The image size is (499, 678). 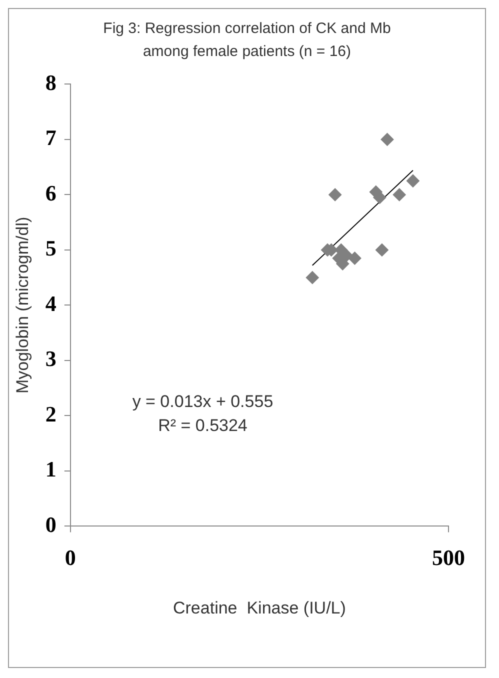 I want to click on y-tick-label: 1, so click(x=50, y=469).